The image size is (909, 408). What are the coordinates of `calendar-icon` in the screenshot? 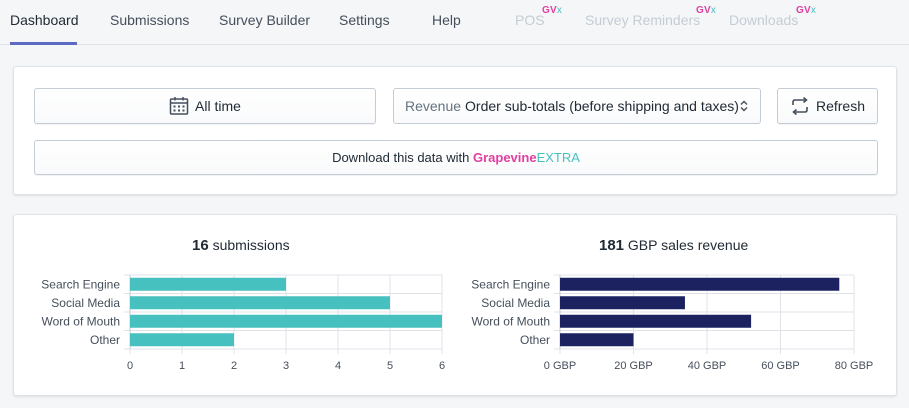 It's located at (179, 106).